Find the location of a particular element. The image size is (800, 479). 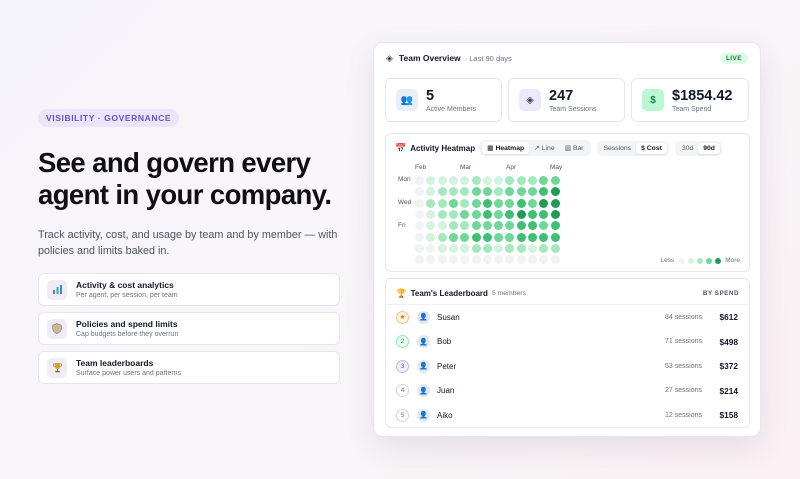

range-30d-button: 30d is located at coordinates (687, 148).